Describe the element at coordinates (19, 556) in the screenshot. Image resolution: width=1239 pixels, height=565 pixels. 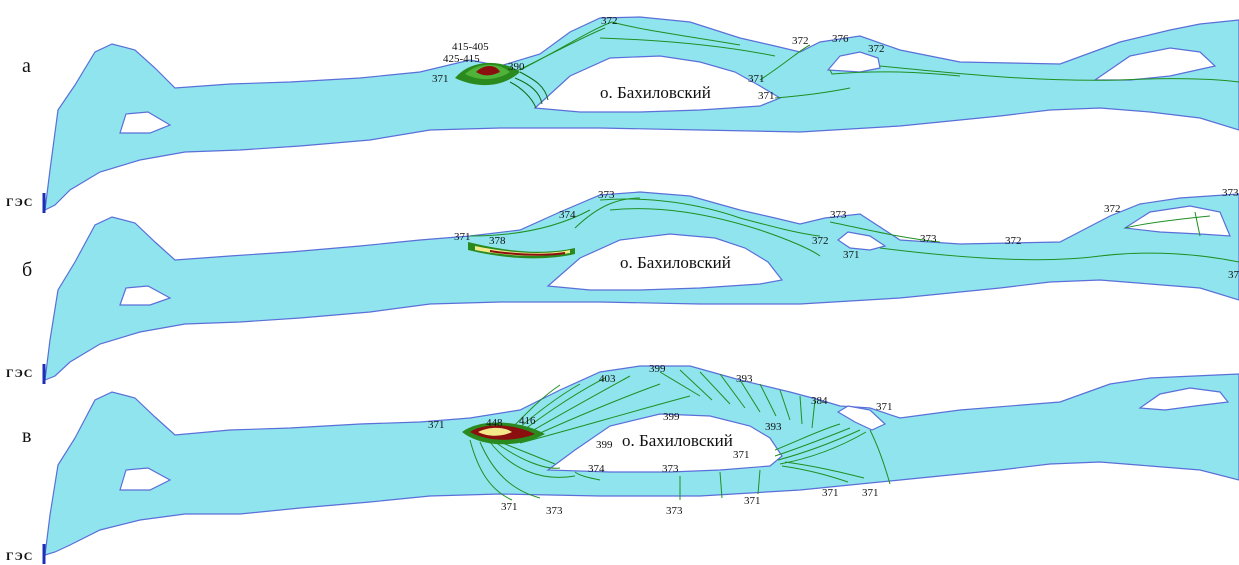
I see `dam-label-c: ГЭС` at that location.